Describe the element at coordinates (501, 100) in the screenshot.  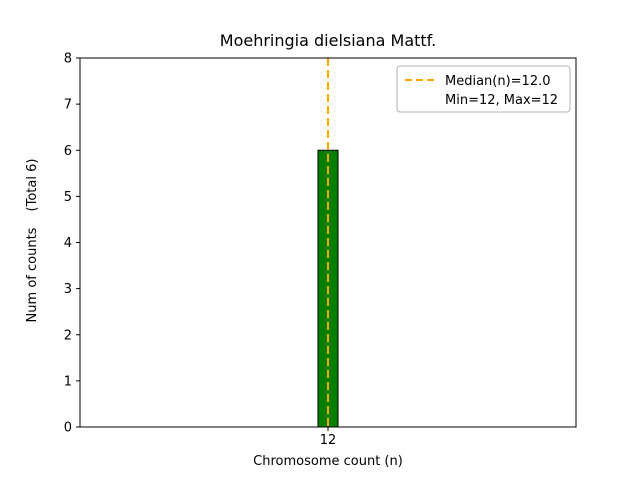
I see `legend-label-minmax: Min=12, Max=12` at that location.